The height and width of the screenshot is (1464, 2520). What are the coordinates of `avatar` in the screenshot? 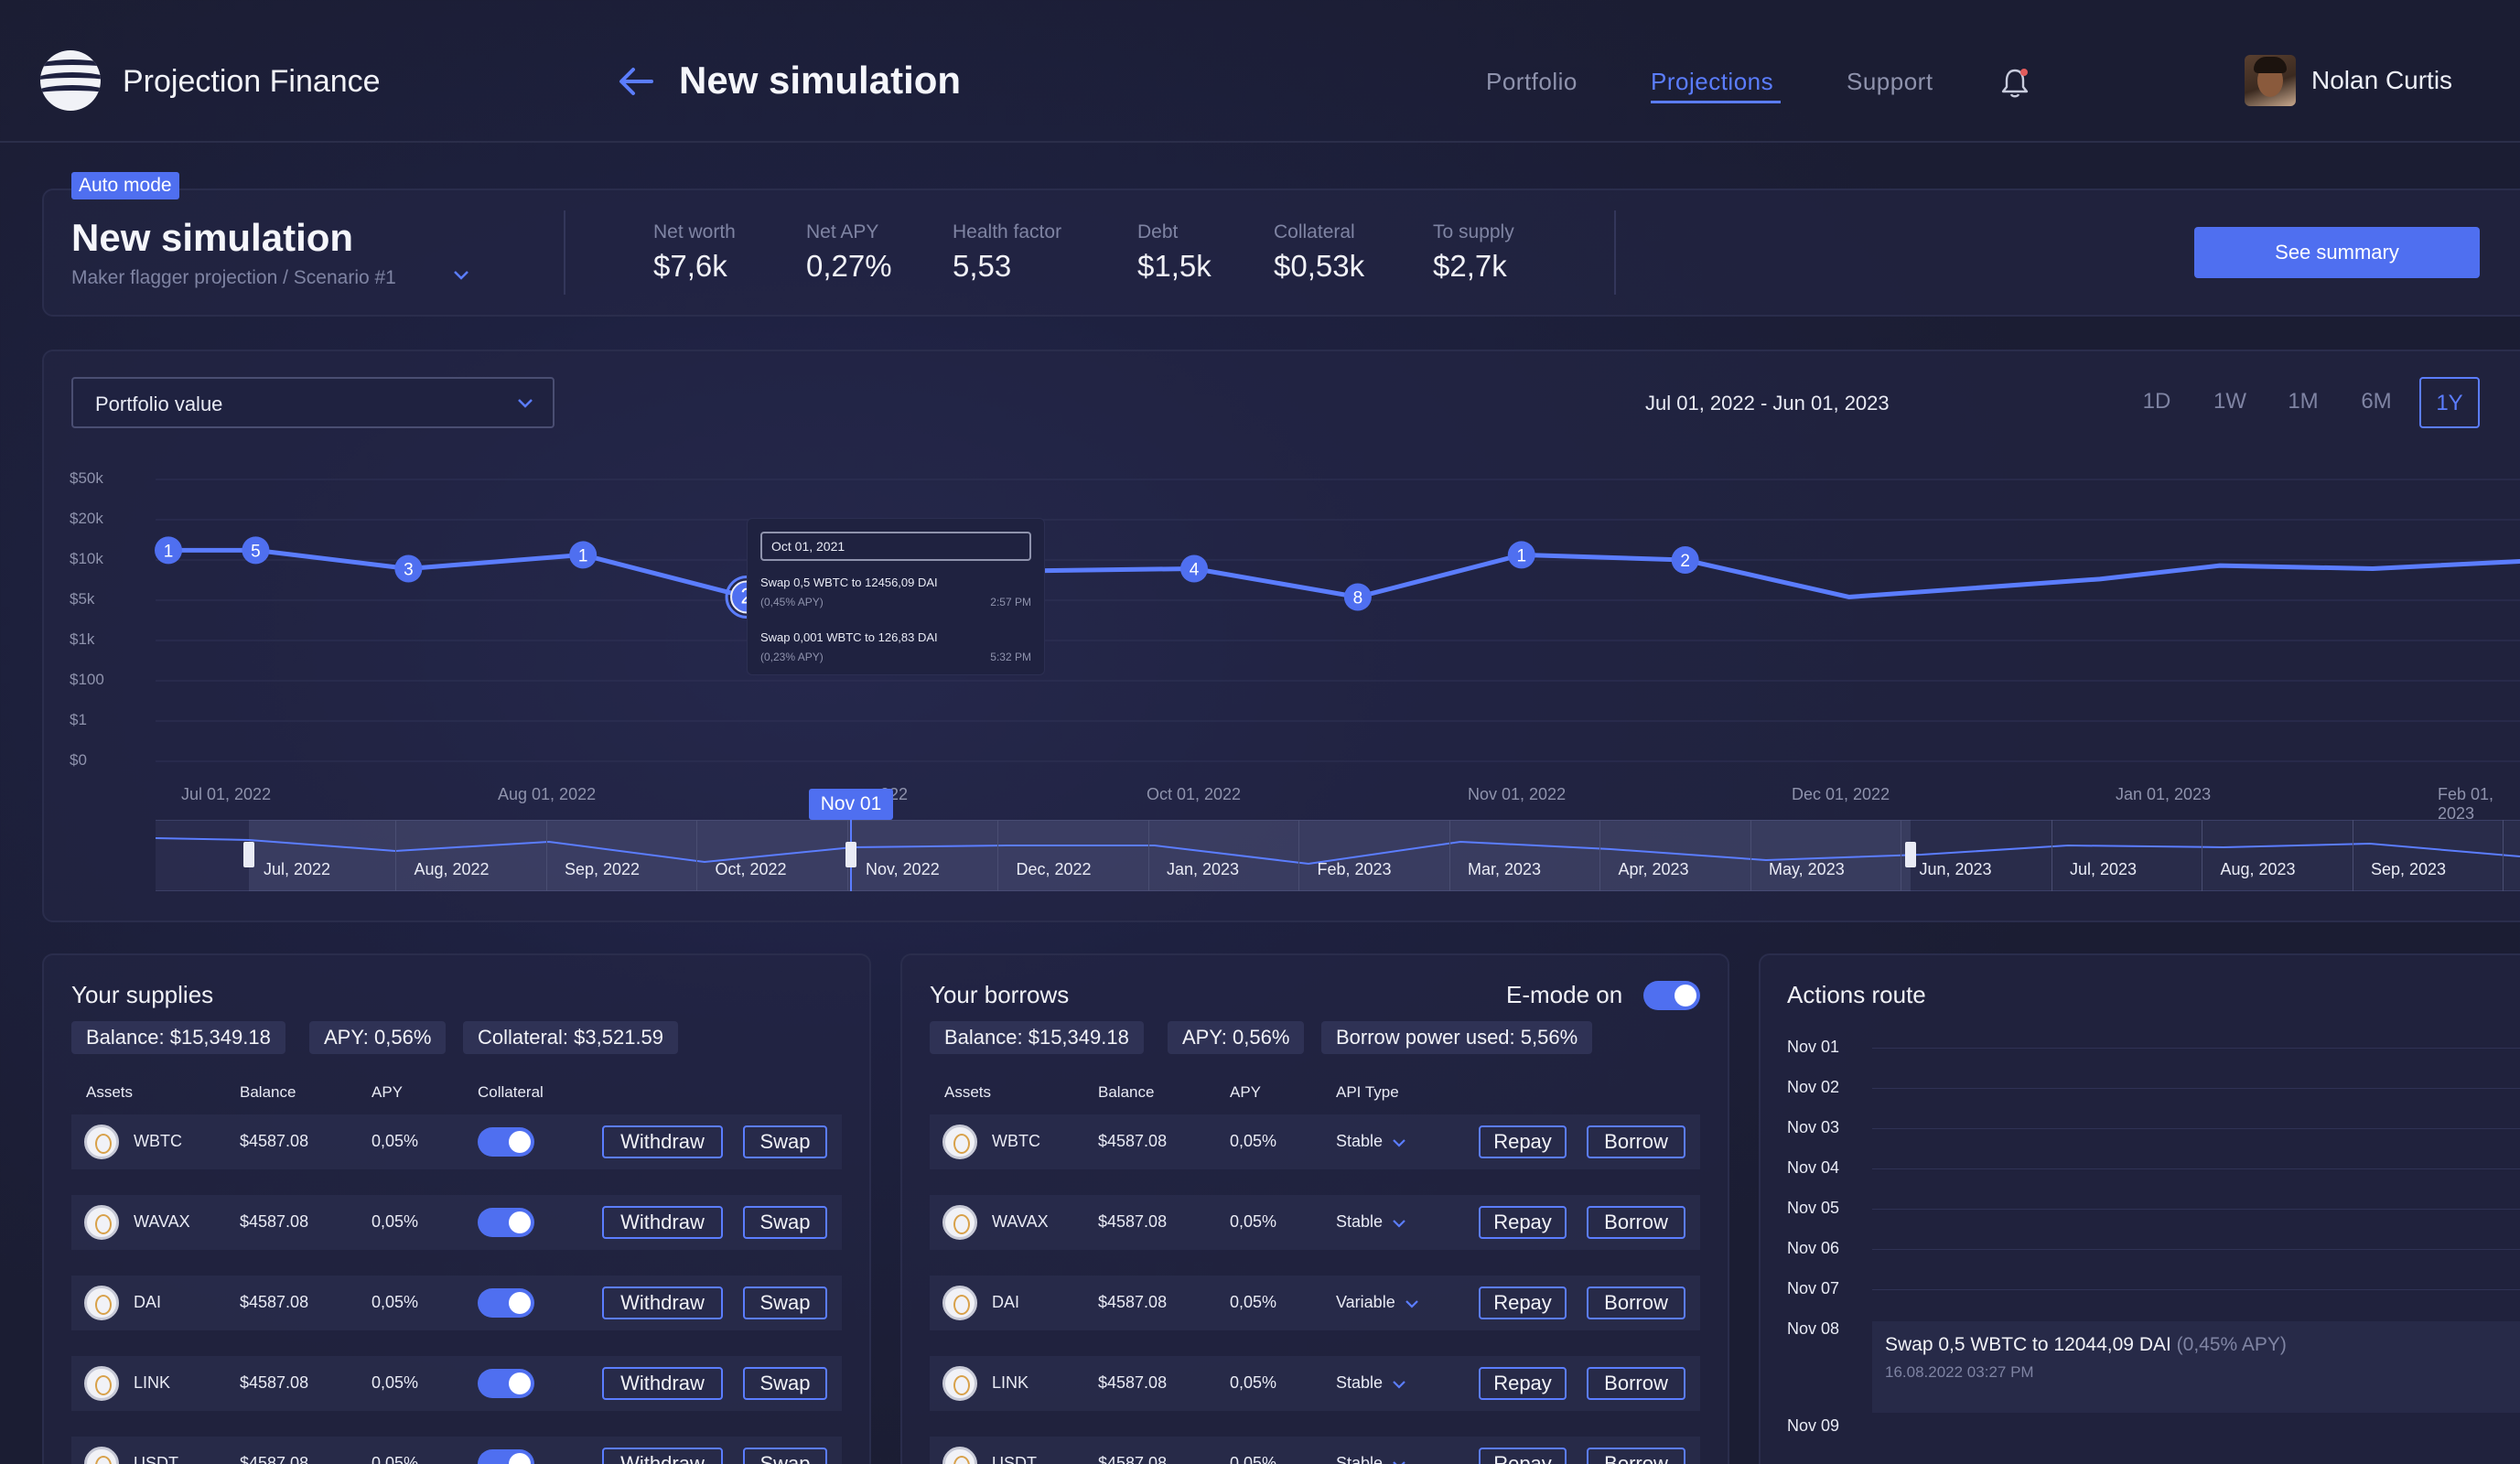 It's located at (2270, 80).